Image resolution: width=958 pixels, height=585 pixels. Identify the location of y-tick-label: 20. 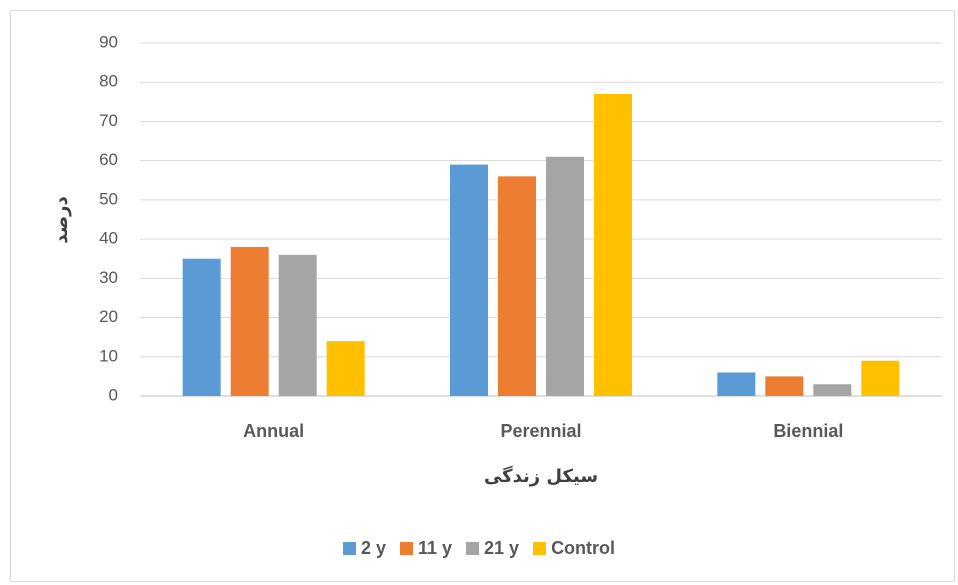
(108, 316).